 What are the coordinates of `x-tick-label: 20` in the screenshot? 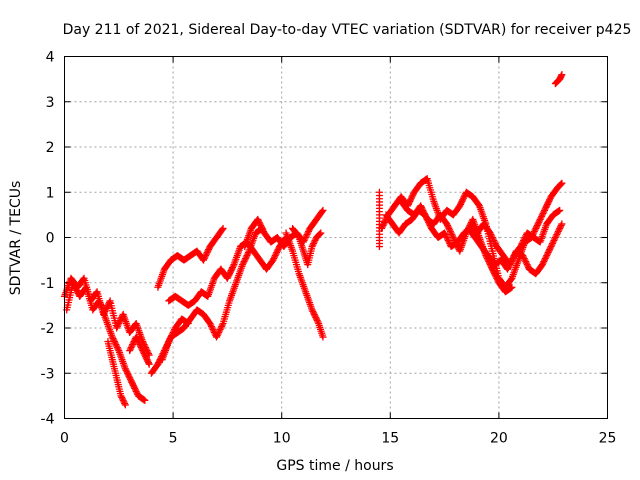 It's located at (499, 439).